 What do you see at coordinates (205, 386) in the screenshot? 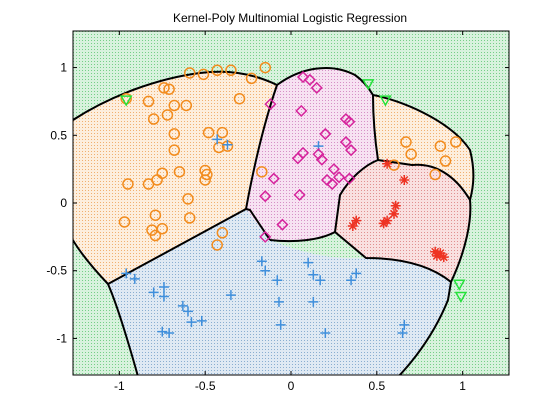
I see `x-tick-label: -0.5` at bounding box center [205, 386].